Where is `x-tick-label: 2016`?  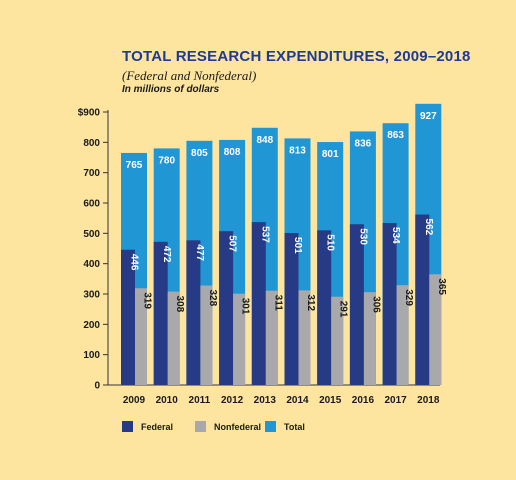 x-tick-label: 2016 is located at coordinates (363, 400).